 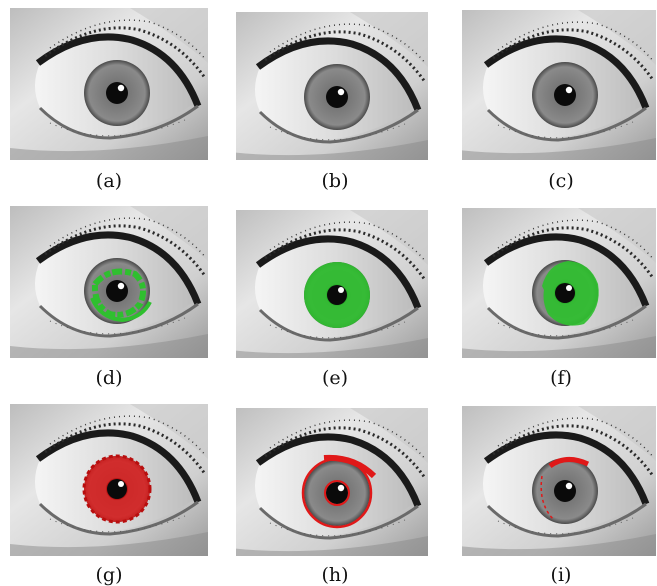 What do you see at coordinates (335, 575) in the screenshot?
I see `caption-h: (h)` at bounding box center [335, 575].